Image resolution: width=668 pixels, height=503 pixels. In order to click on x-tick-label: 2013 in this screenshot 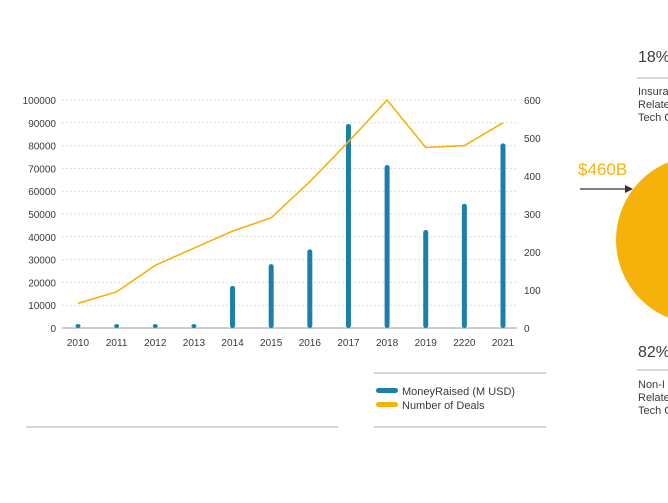, I will do `click(194, 343)`.